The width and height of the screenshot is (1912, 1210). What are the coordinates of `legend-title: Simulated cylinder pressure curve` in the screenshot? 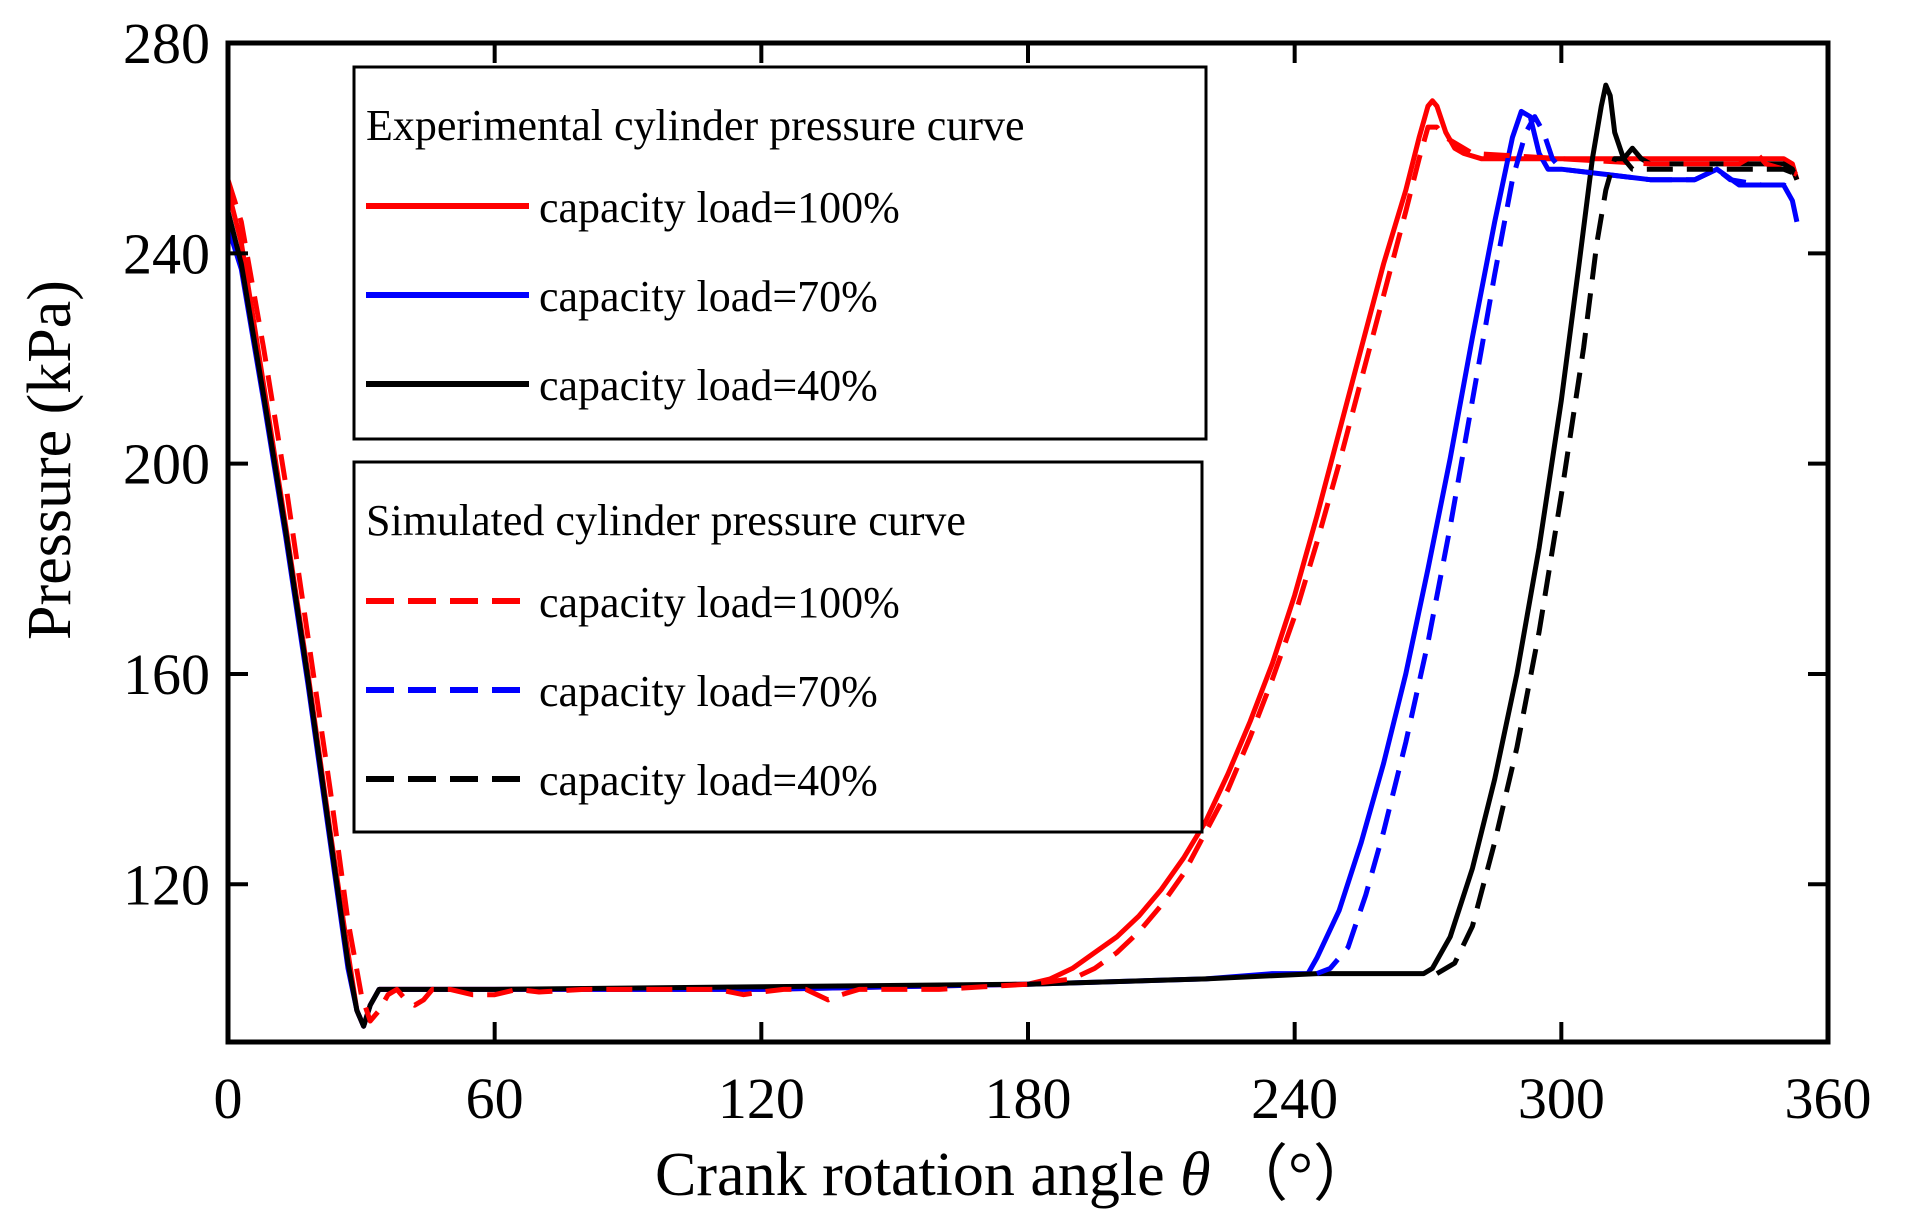 It's located at (666, 520).